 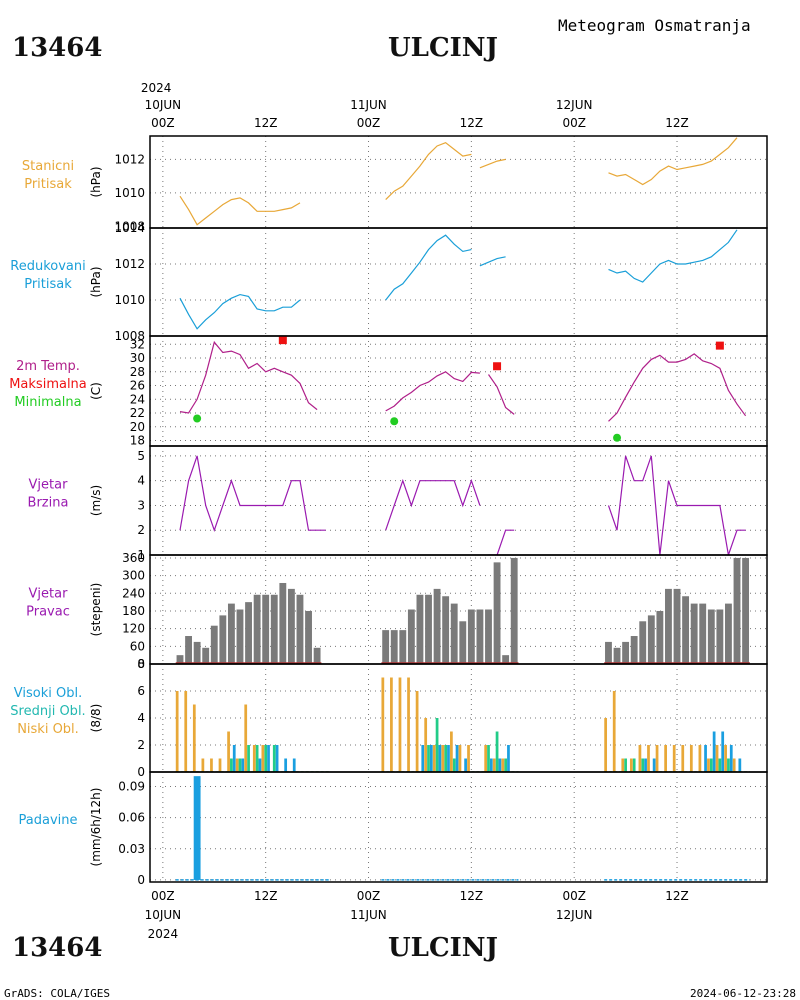 I want to click on top-day-label: 12JUN, so click(x=574, y=105).